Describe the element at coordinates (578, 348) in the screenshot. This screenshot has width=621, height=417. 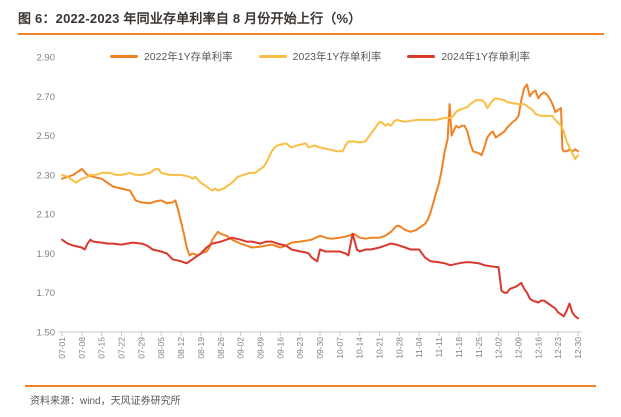
I see `svg-text: 12-30` at that location.